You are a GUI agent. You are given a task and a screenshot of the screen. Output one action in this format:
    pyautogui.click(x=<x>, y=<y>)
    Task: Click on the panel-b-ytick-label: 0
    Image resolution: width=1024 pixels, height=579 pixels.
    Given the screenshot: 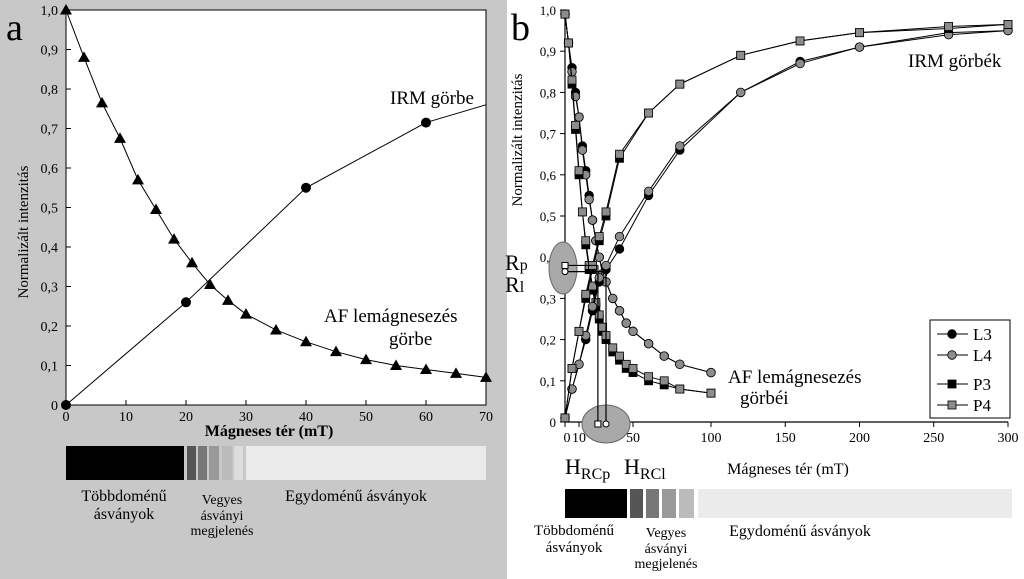 What is the action you would take?
    pyautogui.click(x=553, y=422)
    